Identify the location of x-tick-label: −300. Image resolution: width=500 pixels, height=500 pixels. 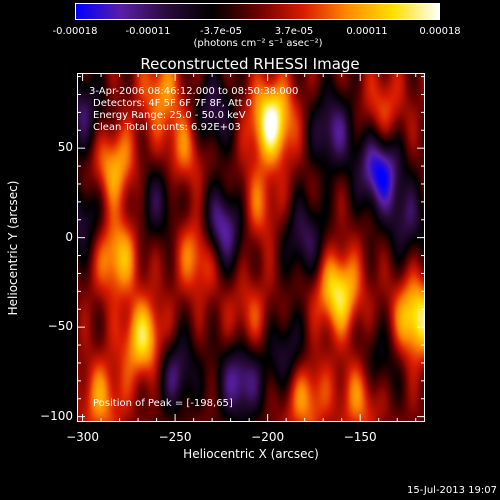
(83, 437).